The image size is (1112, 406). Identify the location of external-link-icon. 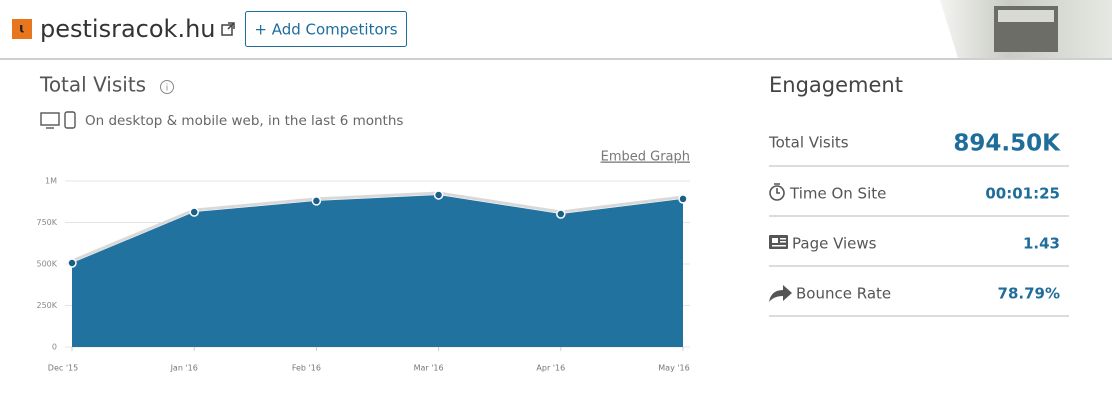
(228, 29).